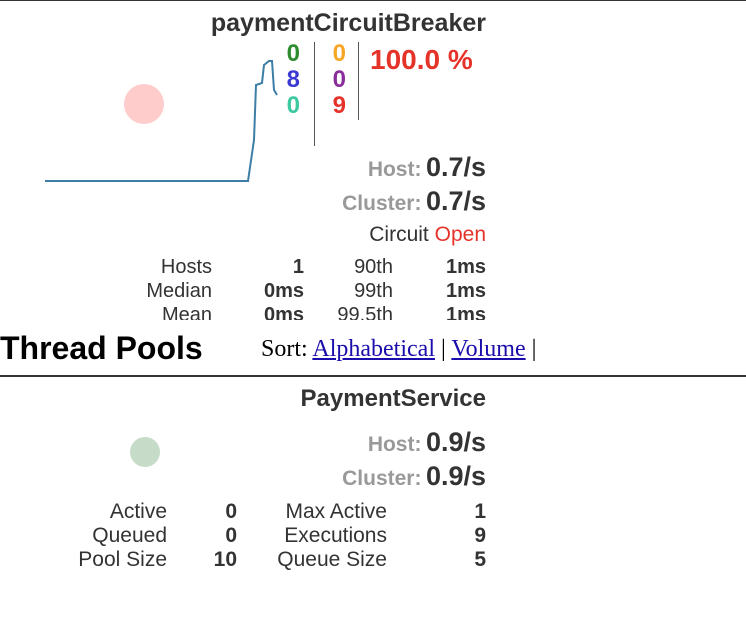 This screenshot has width=746, height=617. What do you see at coordinates (455, 476) in the screenshot?
I see `pool-cluster-rate-value: 0.9/s` at bounding box center [455, 476].